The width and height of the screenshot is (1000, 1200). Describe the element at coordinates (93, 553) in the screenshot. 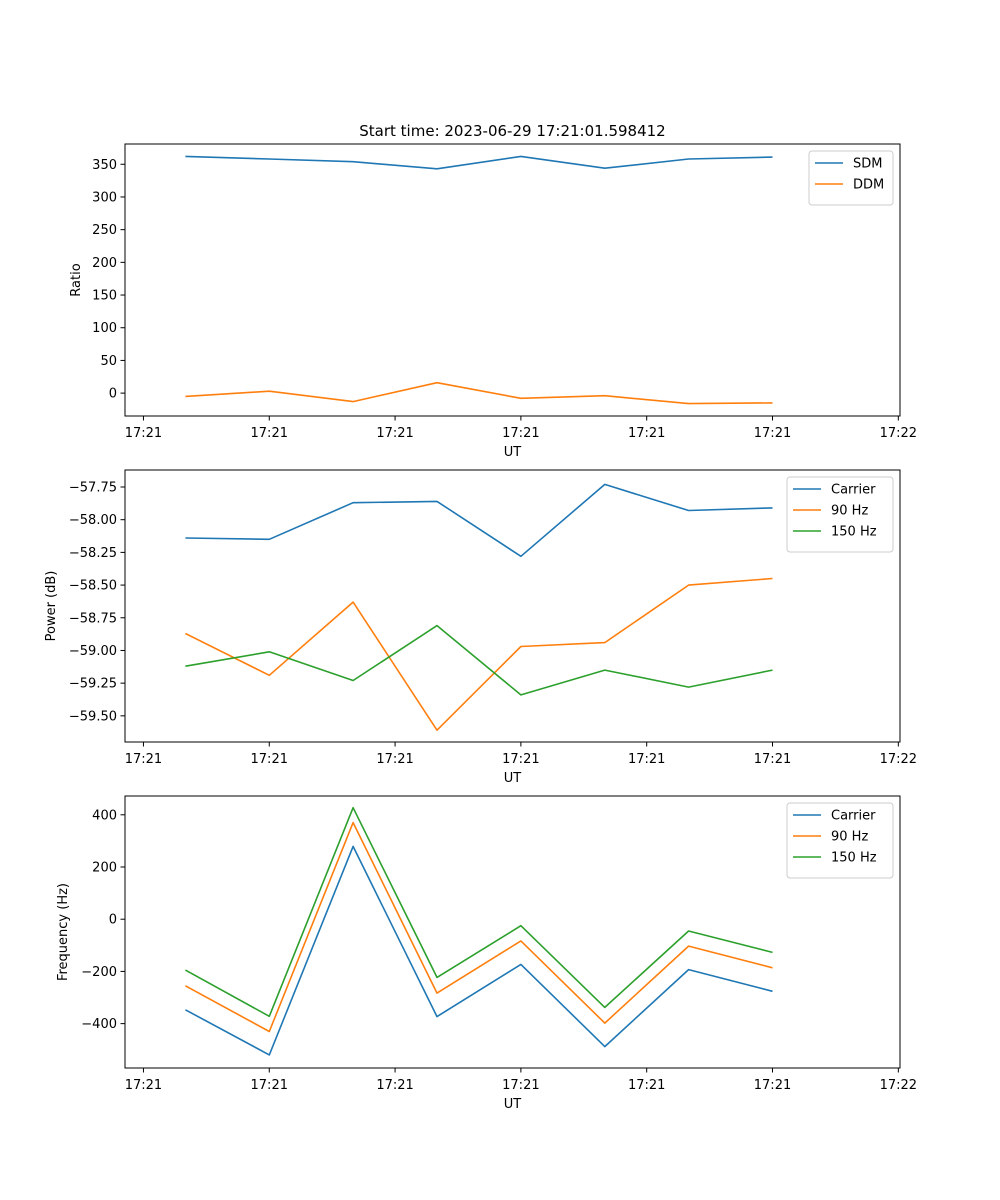

I see `y-tick-label: −58.25` at that location.